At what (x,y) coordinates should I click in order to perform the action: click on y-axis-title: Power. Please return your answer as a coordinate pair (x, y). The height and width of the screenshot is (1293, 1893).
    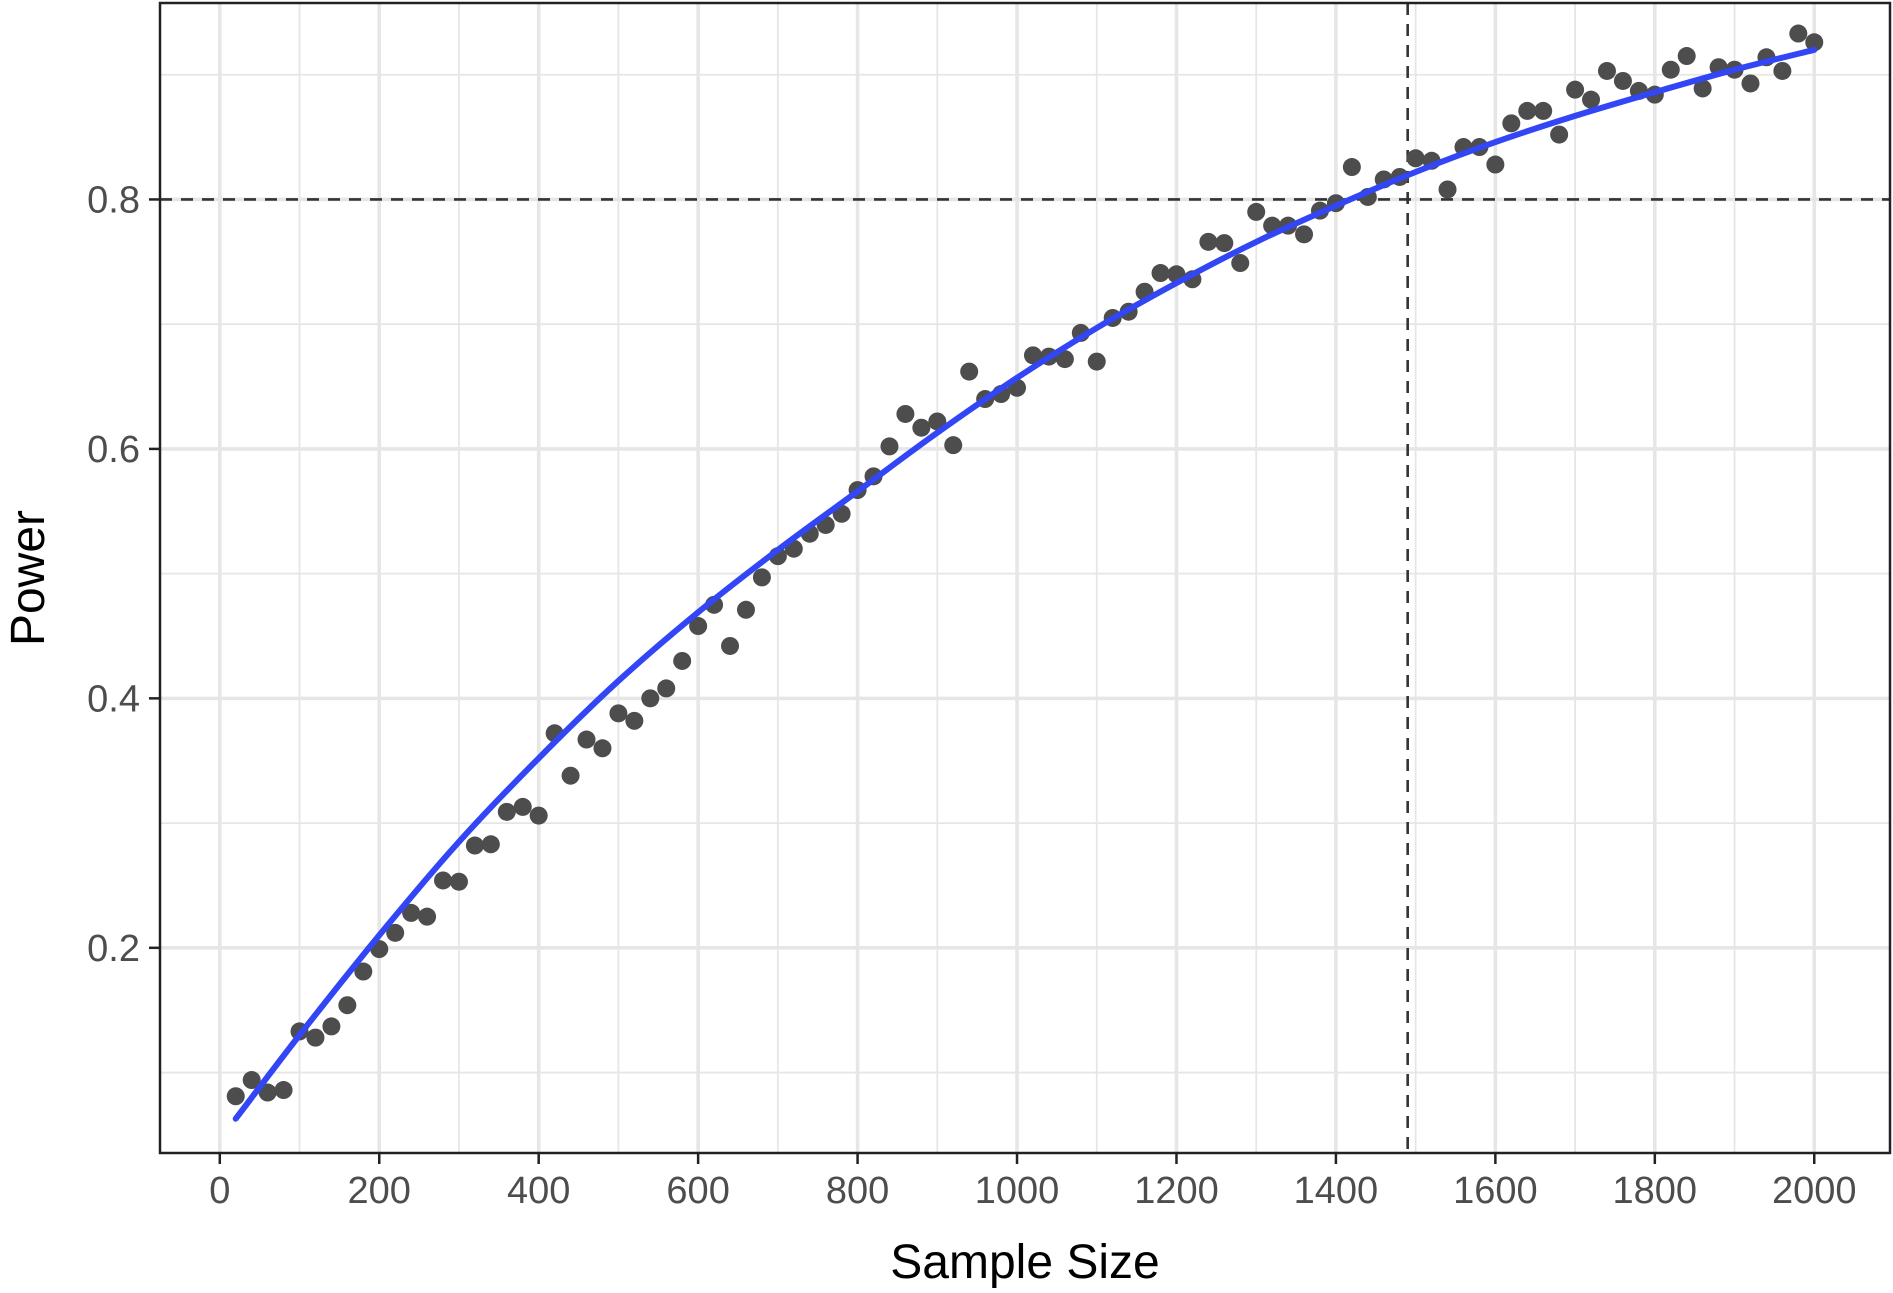
    Looking at the image, I should click on (28, 578).